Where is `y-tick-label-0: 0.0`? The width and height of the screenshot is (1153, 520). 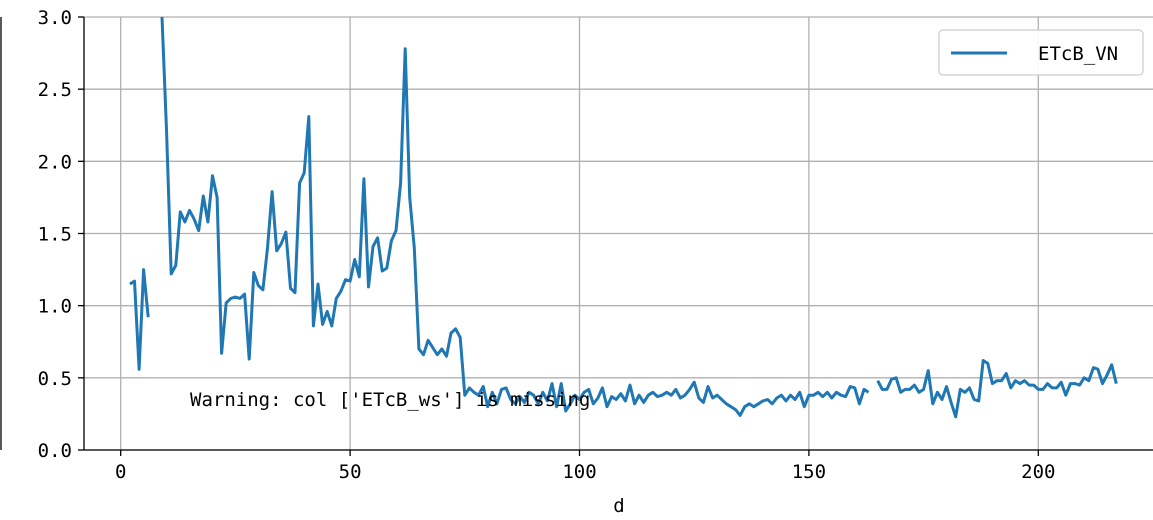 y-tick-label-0: 0.0 is located at coordinates (55, 451).